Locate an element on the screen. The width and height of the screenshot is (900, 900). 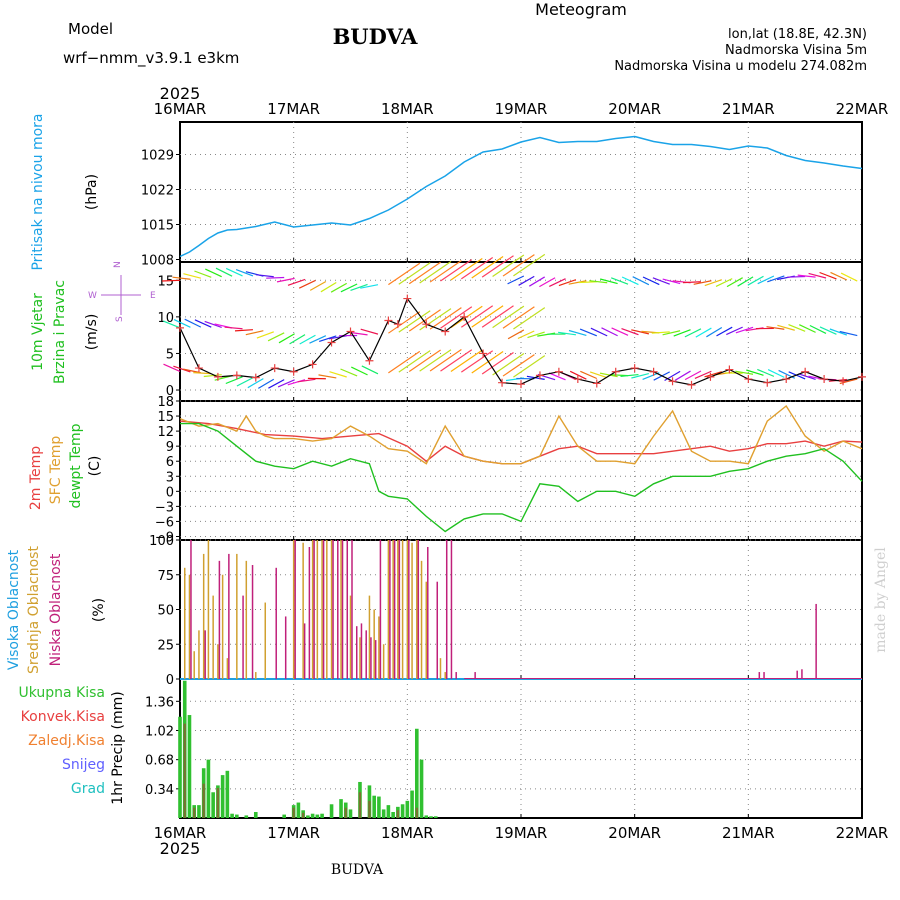
ytick-label-temp: 9 is located at coordinates (170, 447).